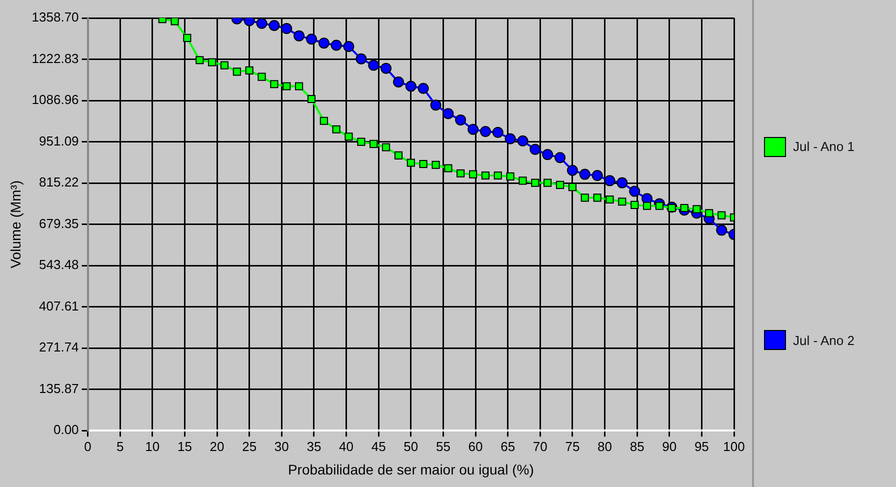  What do you see at coordinates (59, 264) in the screenshot?
I see `y-tick-label: 543.48` at bounding box center [59, 264].